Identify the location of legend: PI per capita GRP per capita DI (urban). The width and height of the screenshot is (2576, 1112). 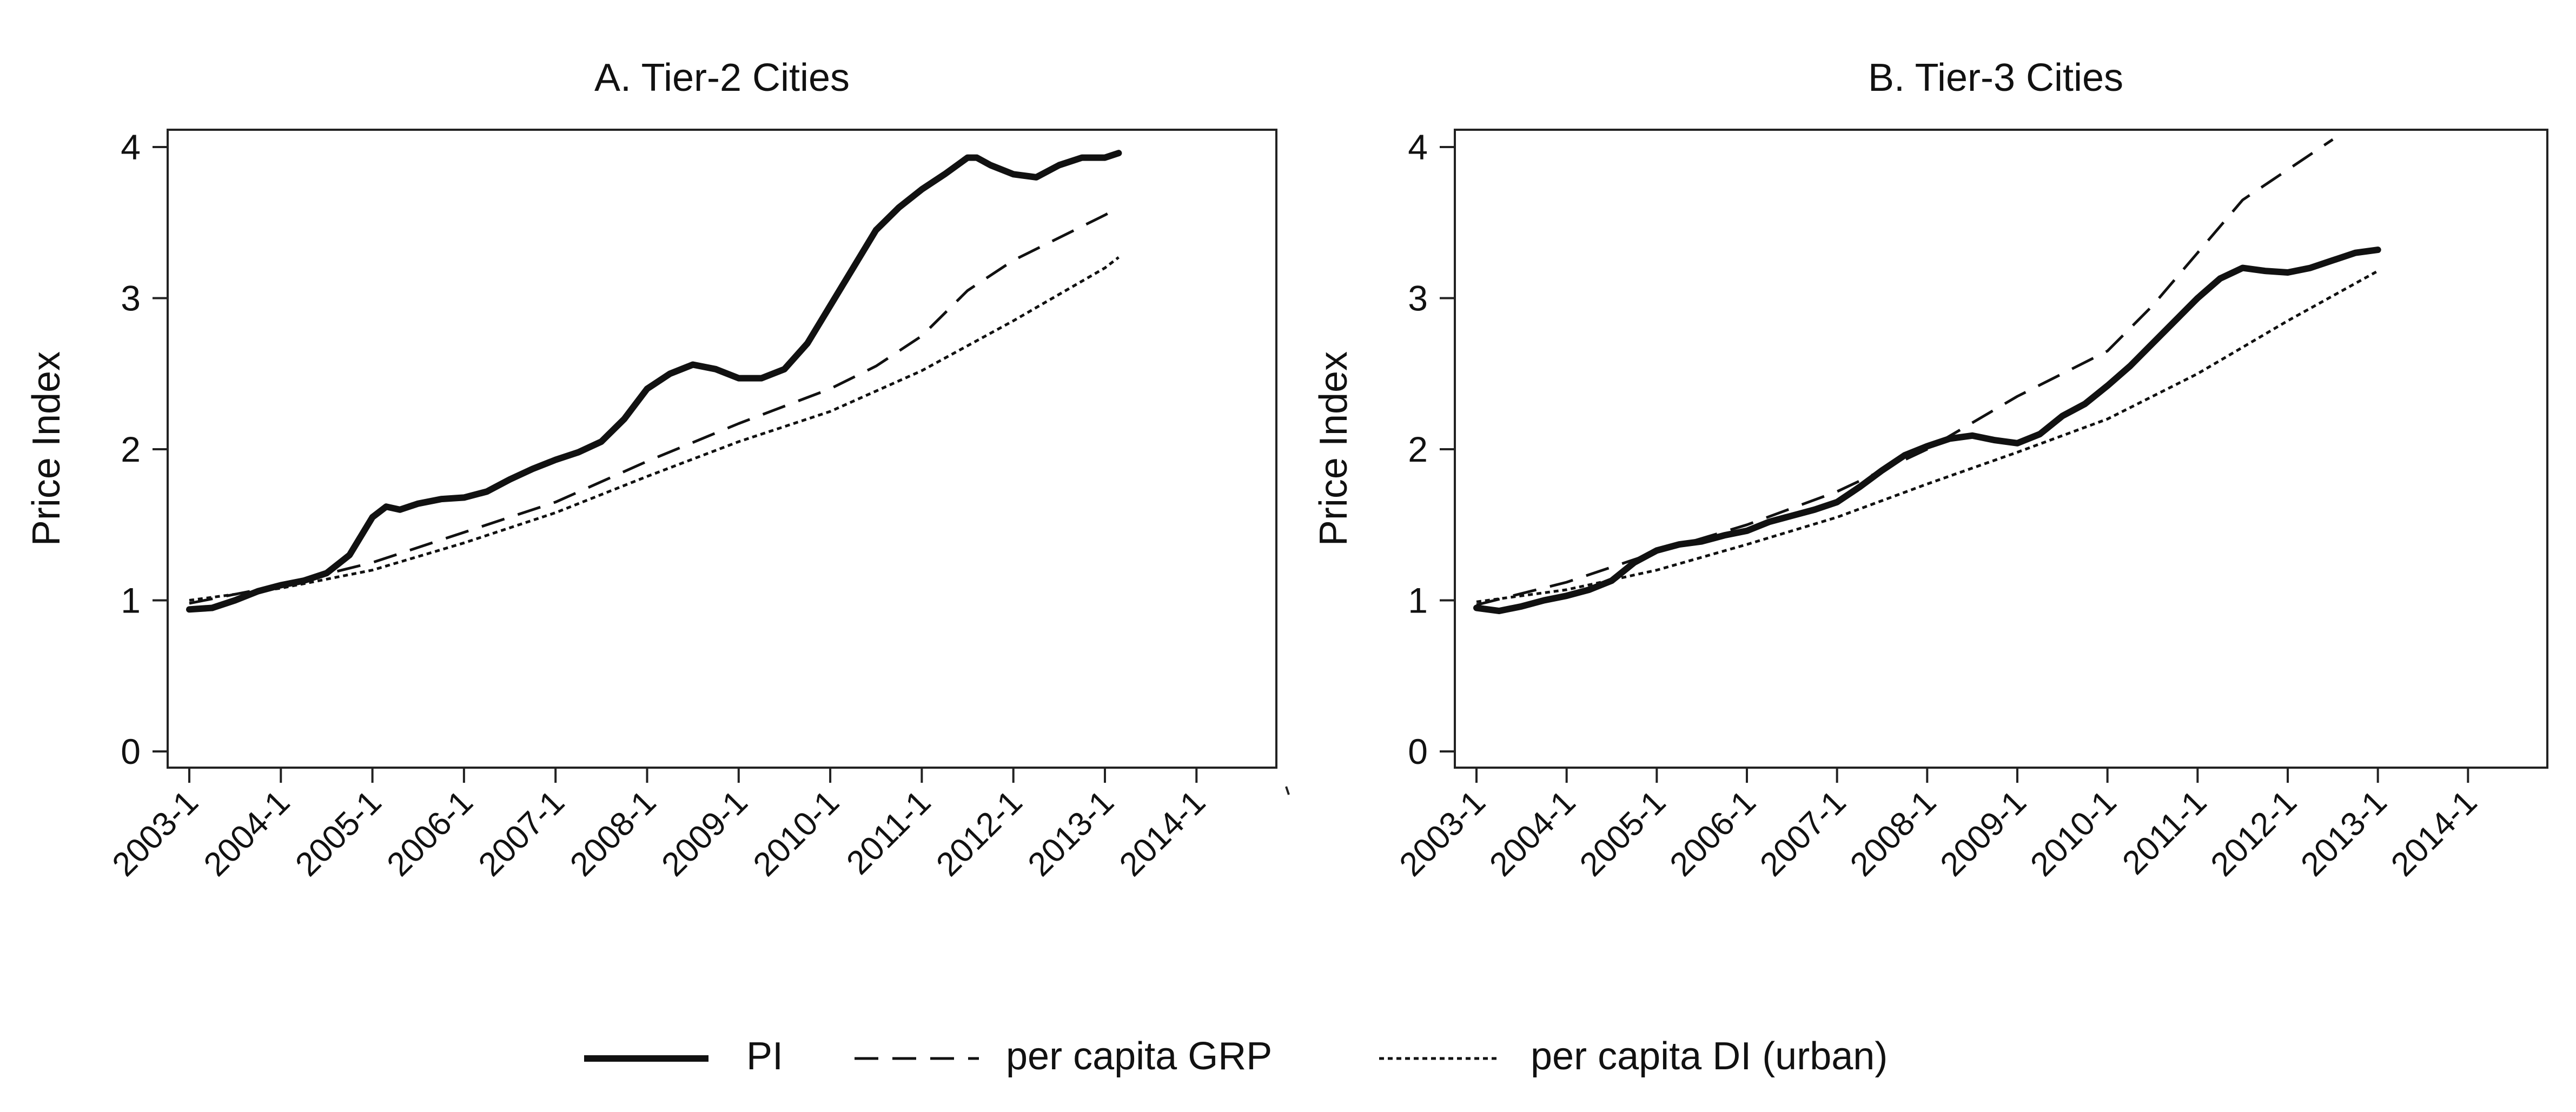
(1236, 1056).